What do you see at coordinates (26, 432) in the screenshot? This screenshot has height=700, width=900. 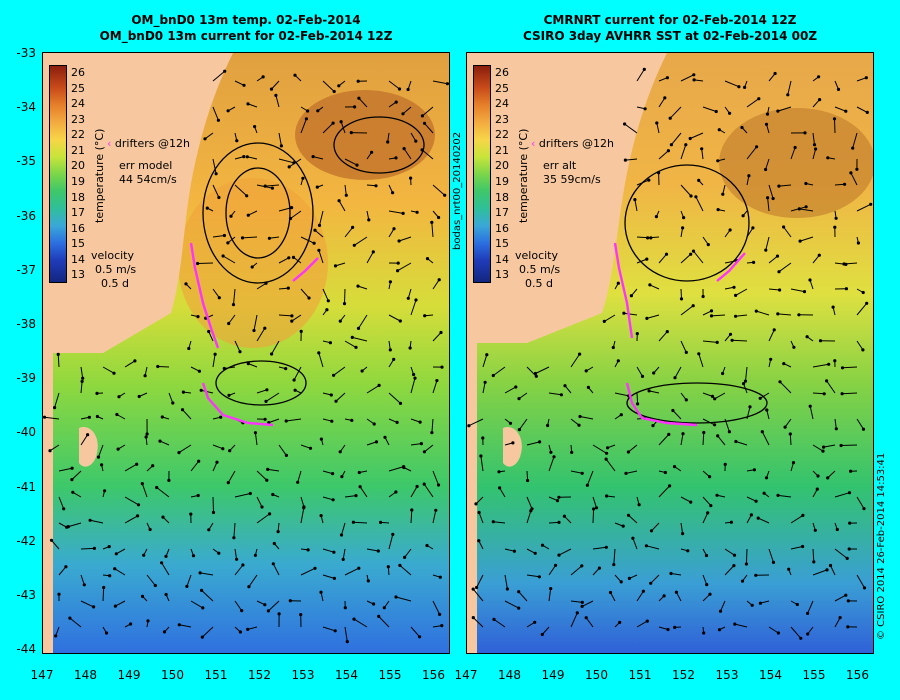 I see `lat-tick-label: -40` at bounding box center [26, 432].